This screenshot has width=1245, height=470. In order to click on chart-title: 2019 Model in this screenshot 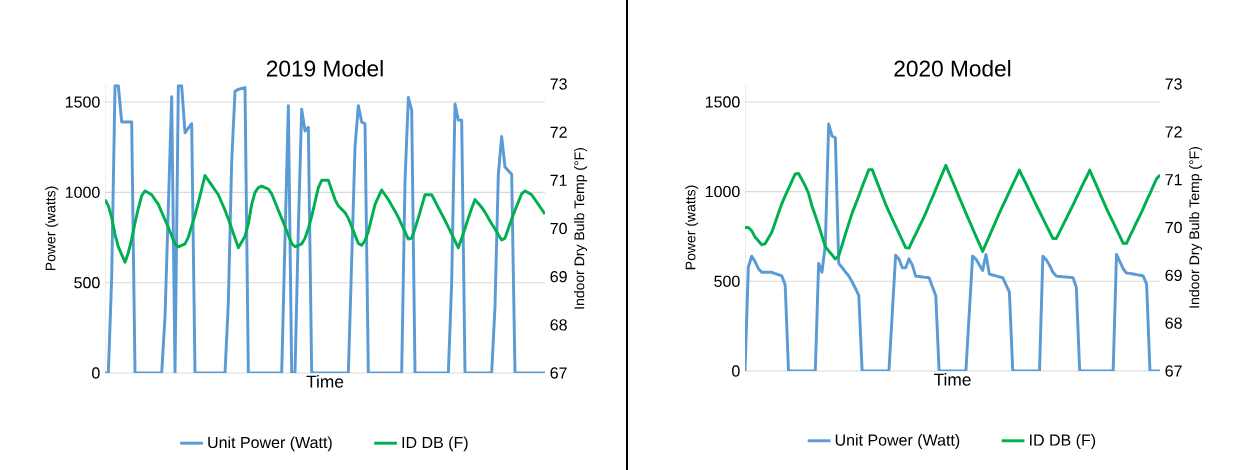, I will do `click(324, 68)`.